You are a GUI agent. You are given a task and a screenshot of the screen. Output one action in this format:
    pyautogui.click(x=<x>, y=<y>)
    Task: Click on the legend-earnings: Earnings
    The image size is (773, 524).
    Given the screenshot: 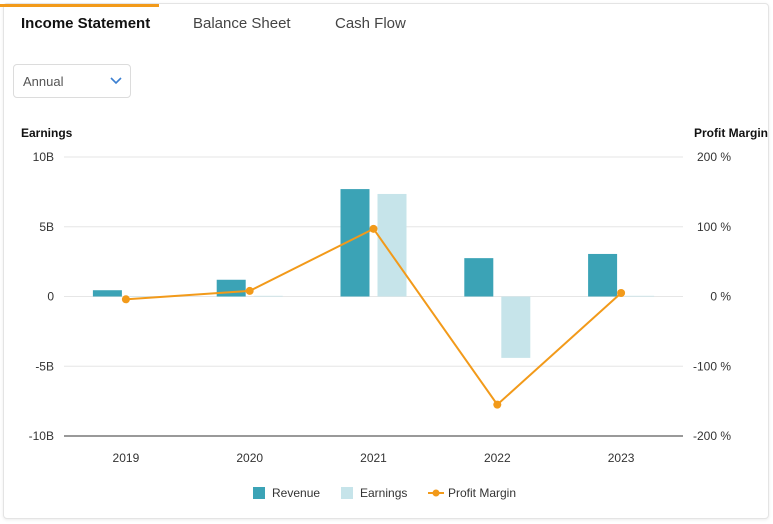 What is the action you would take?
    pyautogui.click(x=374, y=493)
    